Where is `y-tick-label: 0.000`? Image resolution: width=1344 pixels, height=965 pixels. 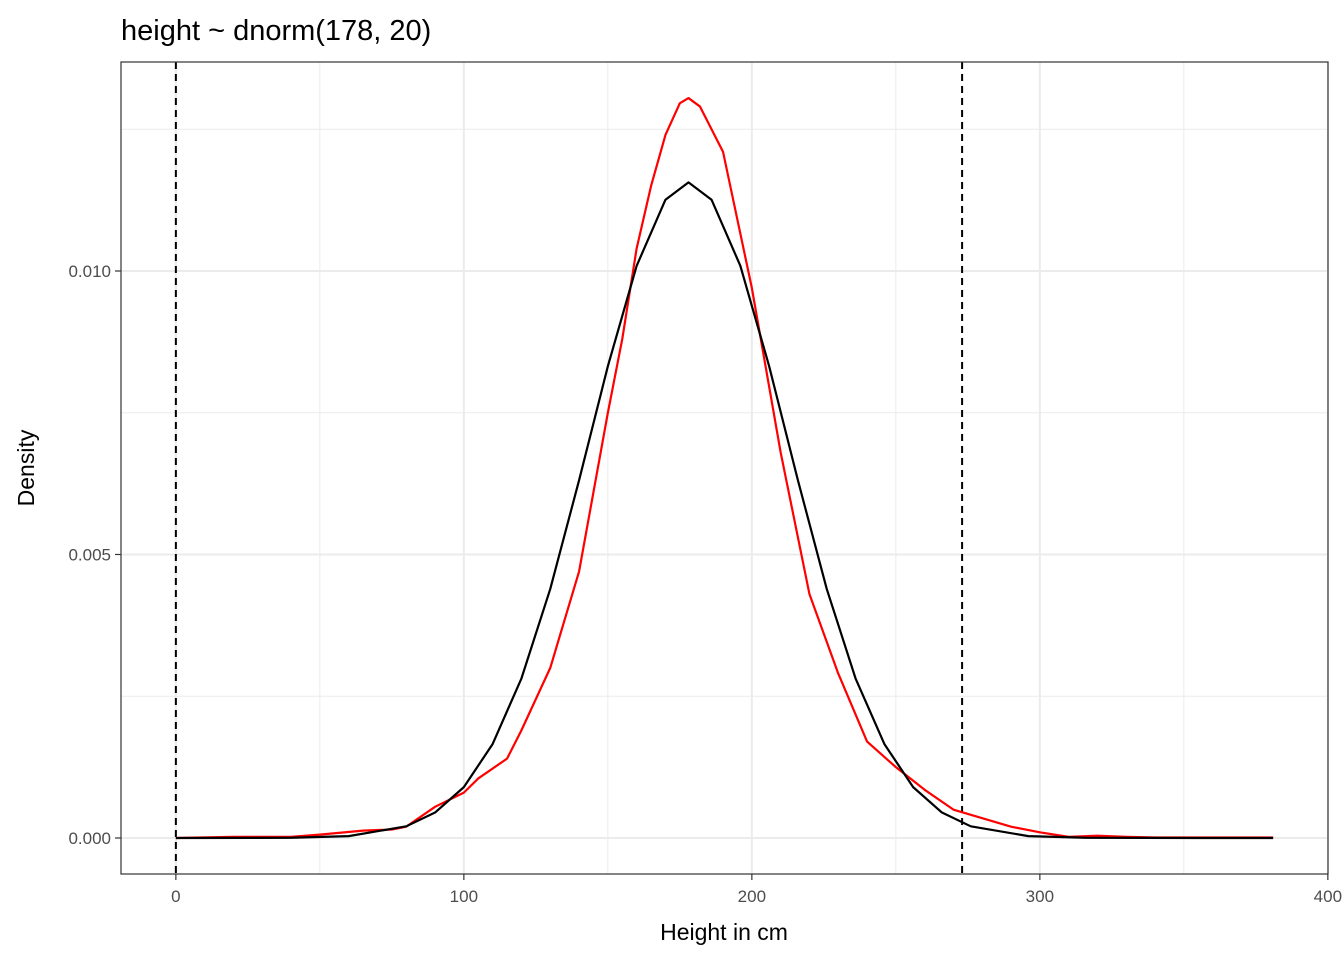
y-tick-label: 0.000 is located at coordinates (89, 838).